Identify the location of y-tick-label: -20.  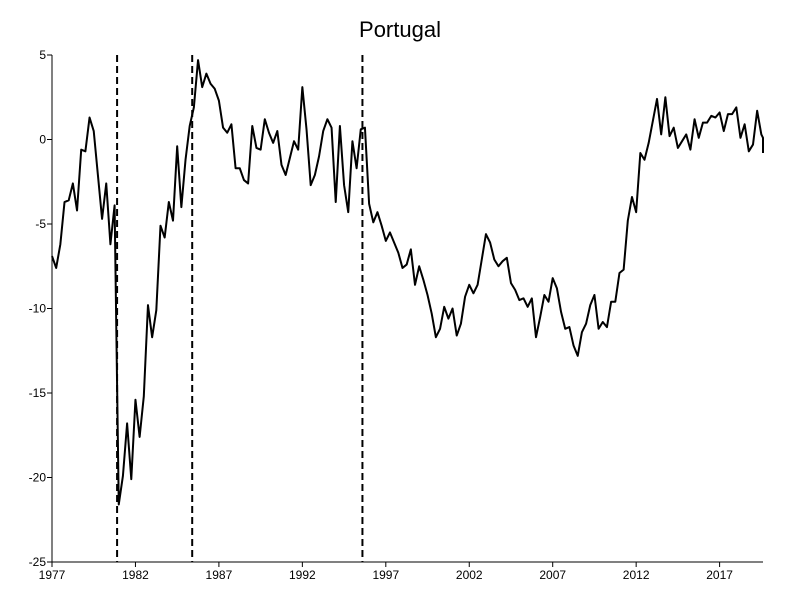
(38, 478).